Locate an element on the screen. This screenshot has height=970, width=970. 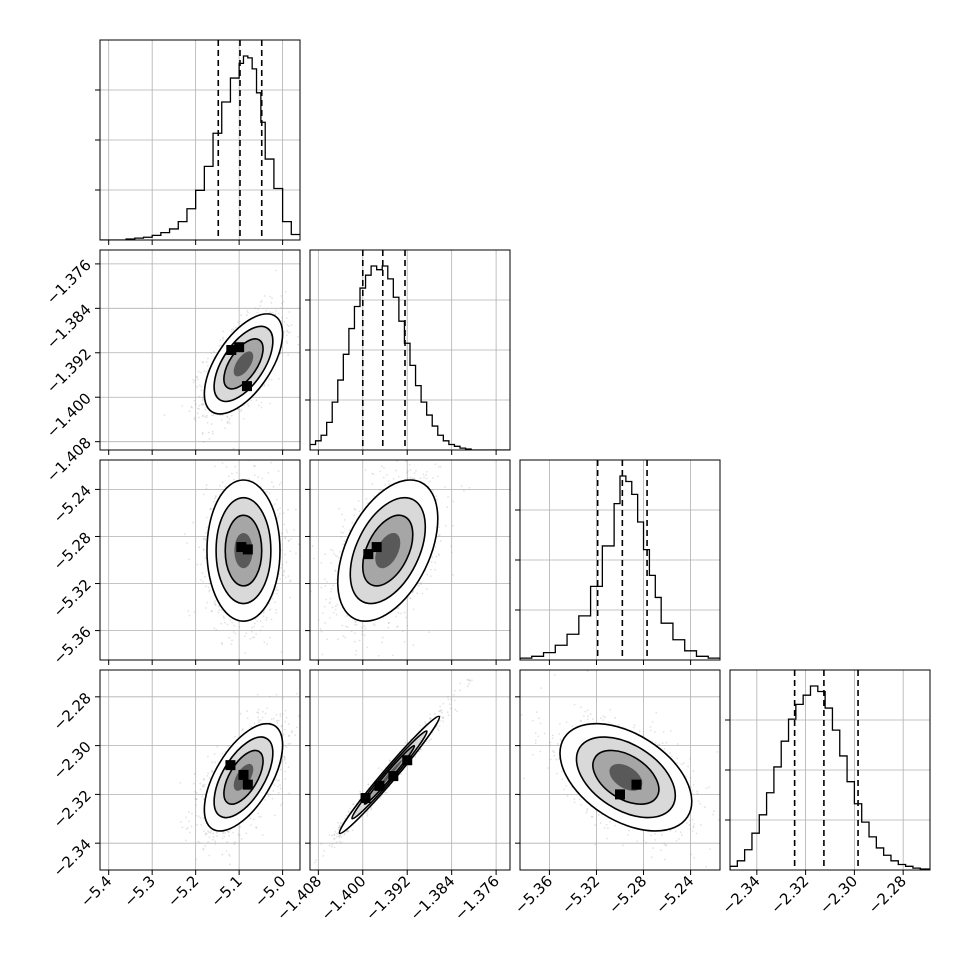
y-tick-label: −1.408 is located at coordinates (69, 460).